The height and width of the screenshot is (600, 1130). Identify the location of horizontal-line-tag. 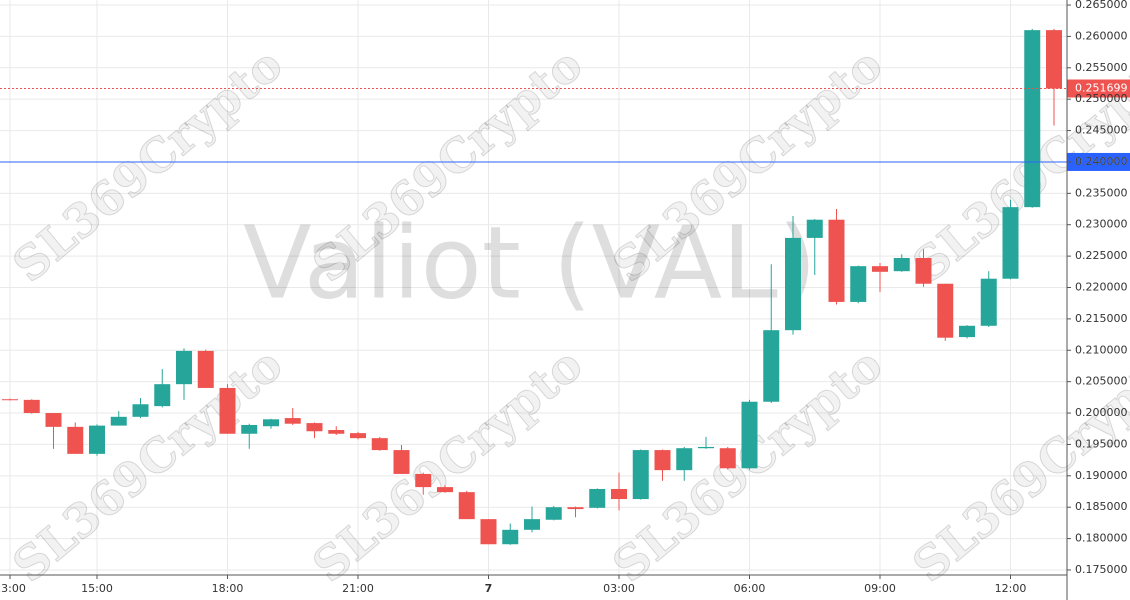
(1098, 161).